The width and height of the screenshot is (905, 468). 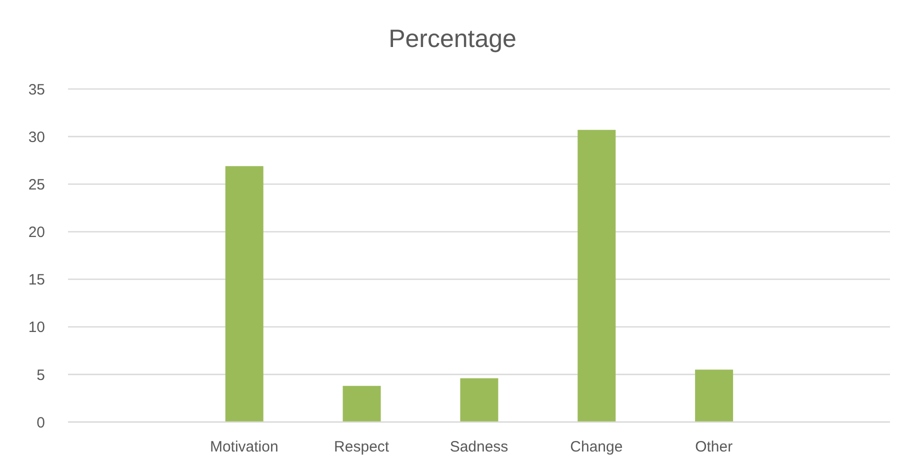 I want to click on x-tick-label: Respect, so click(x=362, y=447).